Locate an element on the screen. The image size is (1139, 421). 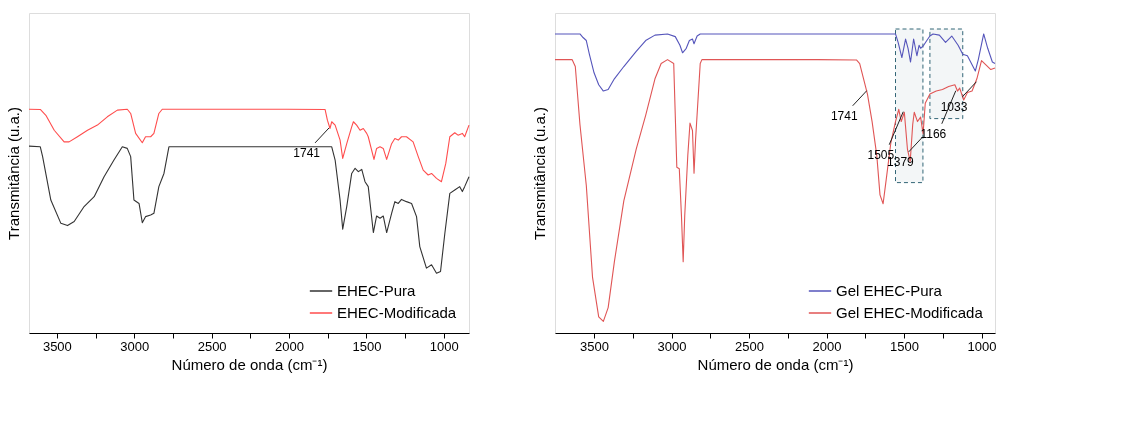
legend-label: EHEC-Modificada is located at coordinates (397, 312).